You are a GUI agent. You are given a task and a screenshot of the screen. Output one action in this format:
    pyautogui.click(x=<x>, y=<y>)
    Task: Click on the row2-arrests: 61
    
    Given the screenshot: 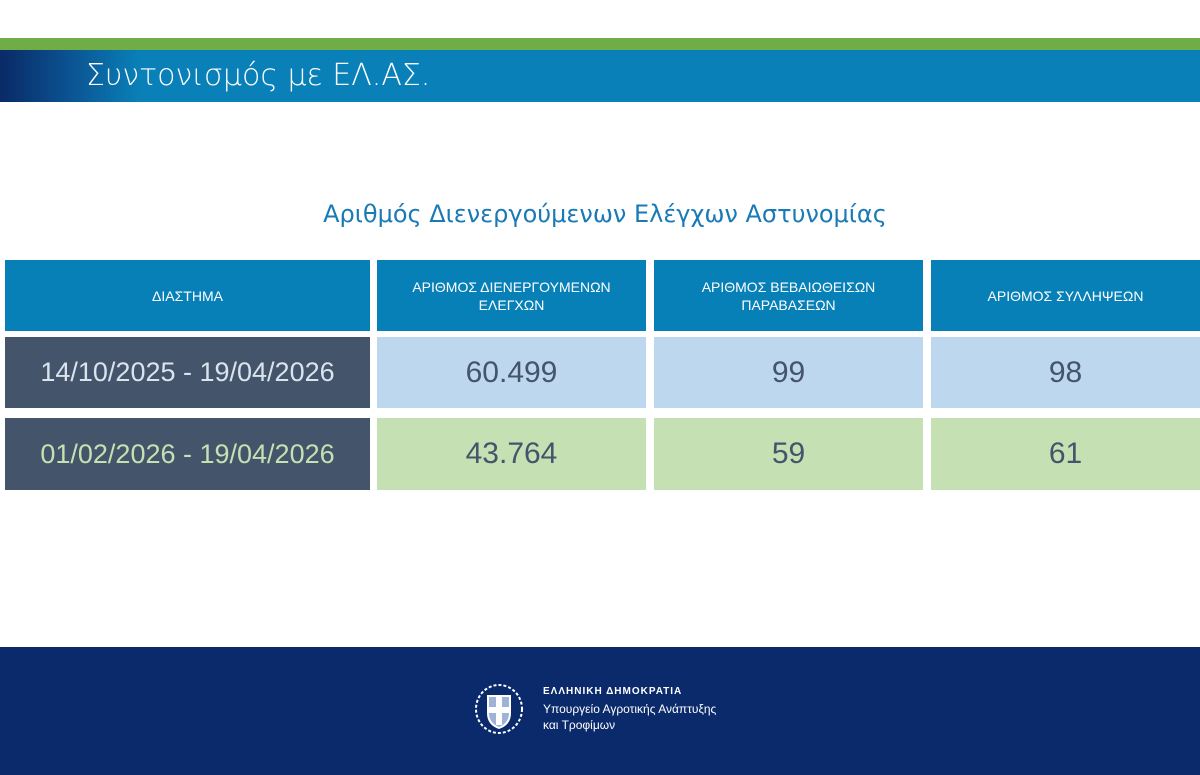 What is the action you would take?
    pyautogui.click(x=1065, y=454)
    